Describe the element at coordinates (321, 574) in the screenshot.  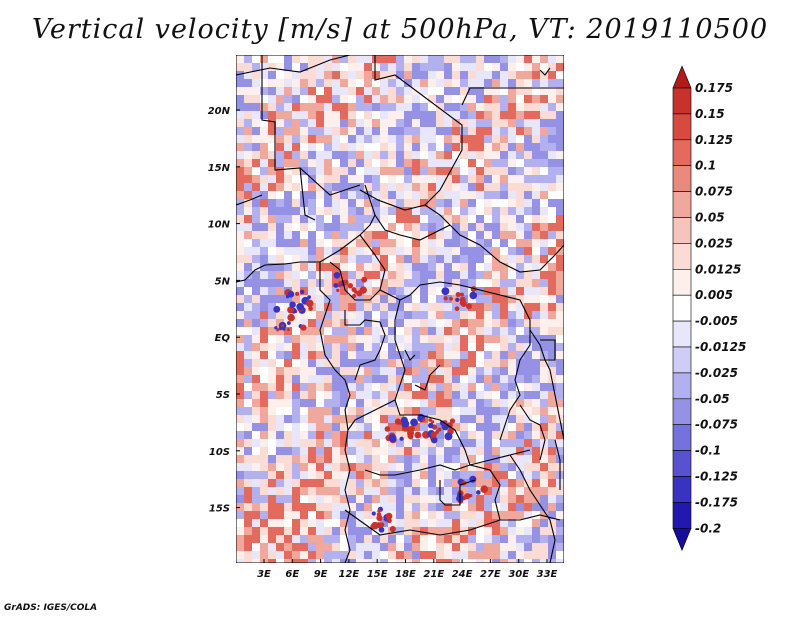
I see `lon-tick-label: 9E` at that location.